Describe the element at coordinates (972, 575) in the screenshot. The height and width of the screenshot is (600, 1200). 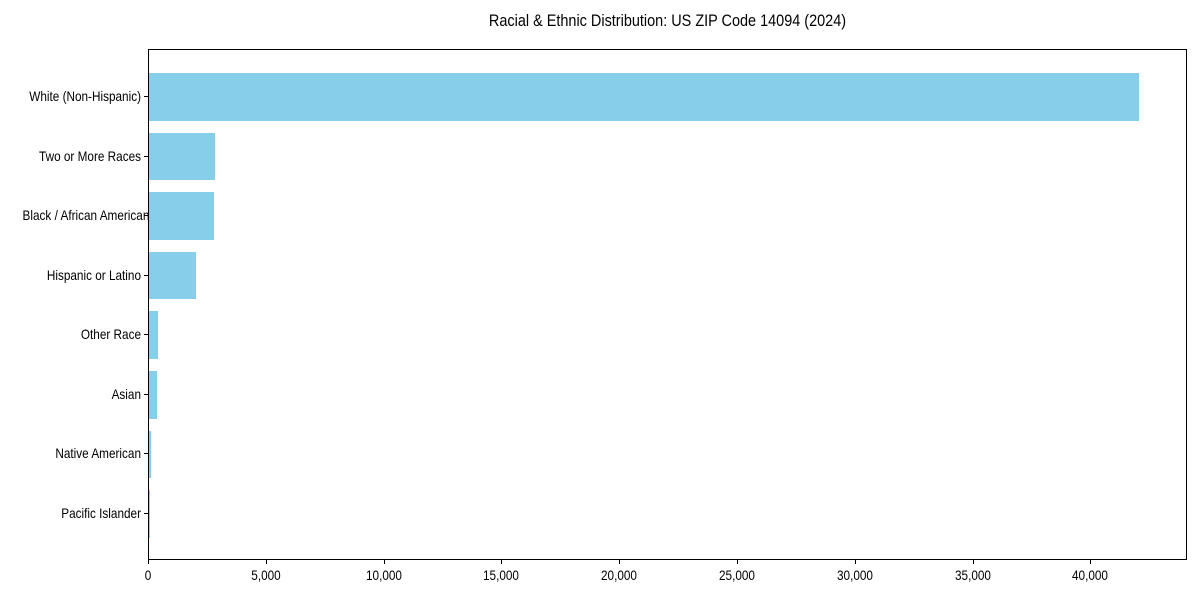
I see `x-tick-label: 35,000` at that location.